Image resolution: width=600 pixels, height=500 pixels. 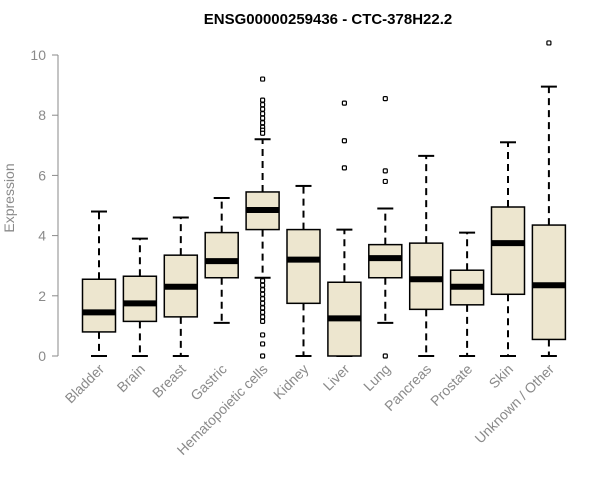 What do you see at coordinates (344, 228) in the screenshot?
I see `box-liver` at bounding box center [344, 228].